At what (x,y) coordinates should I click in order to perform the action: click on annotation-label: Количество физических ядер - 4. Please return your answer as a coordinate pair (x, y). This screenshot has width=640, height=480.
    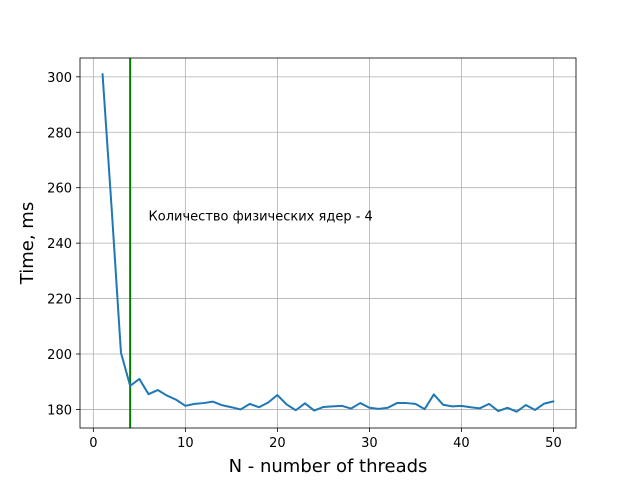
    Looking at the image, I should click on (261, 216).